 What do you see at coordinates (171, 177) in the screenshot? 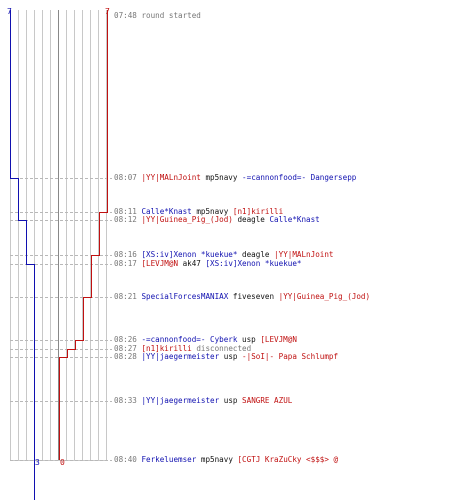
I see `killer-name: |YY|MALnJoint` at bounding box center [171, 177].